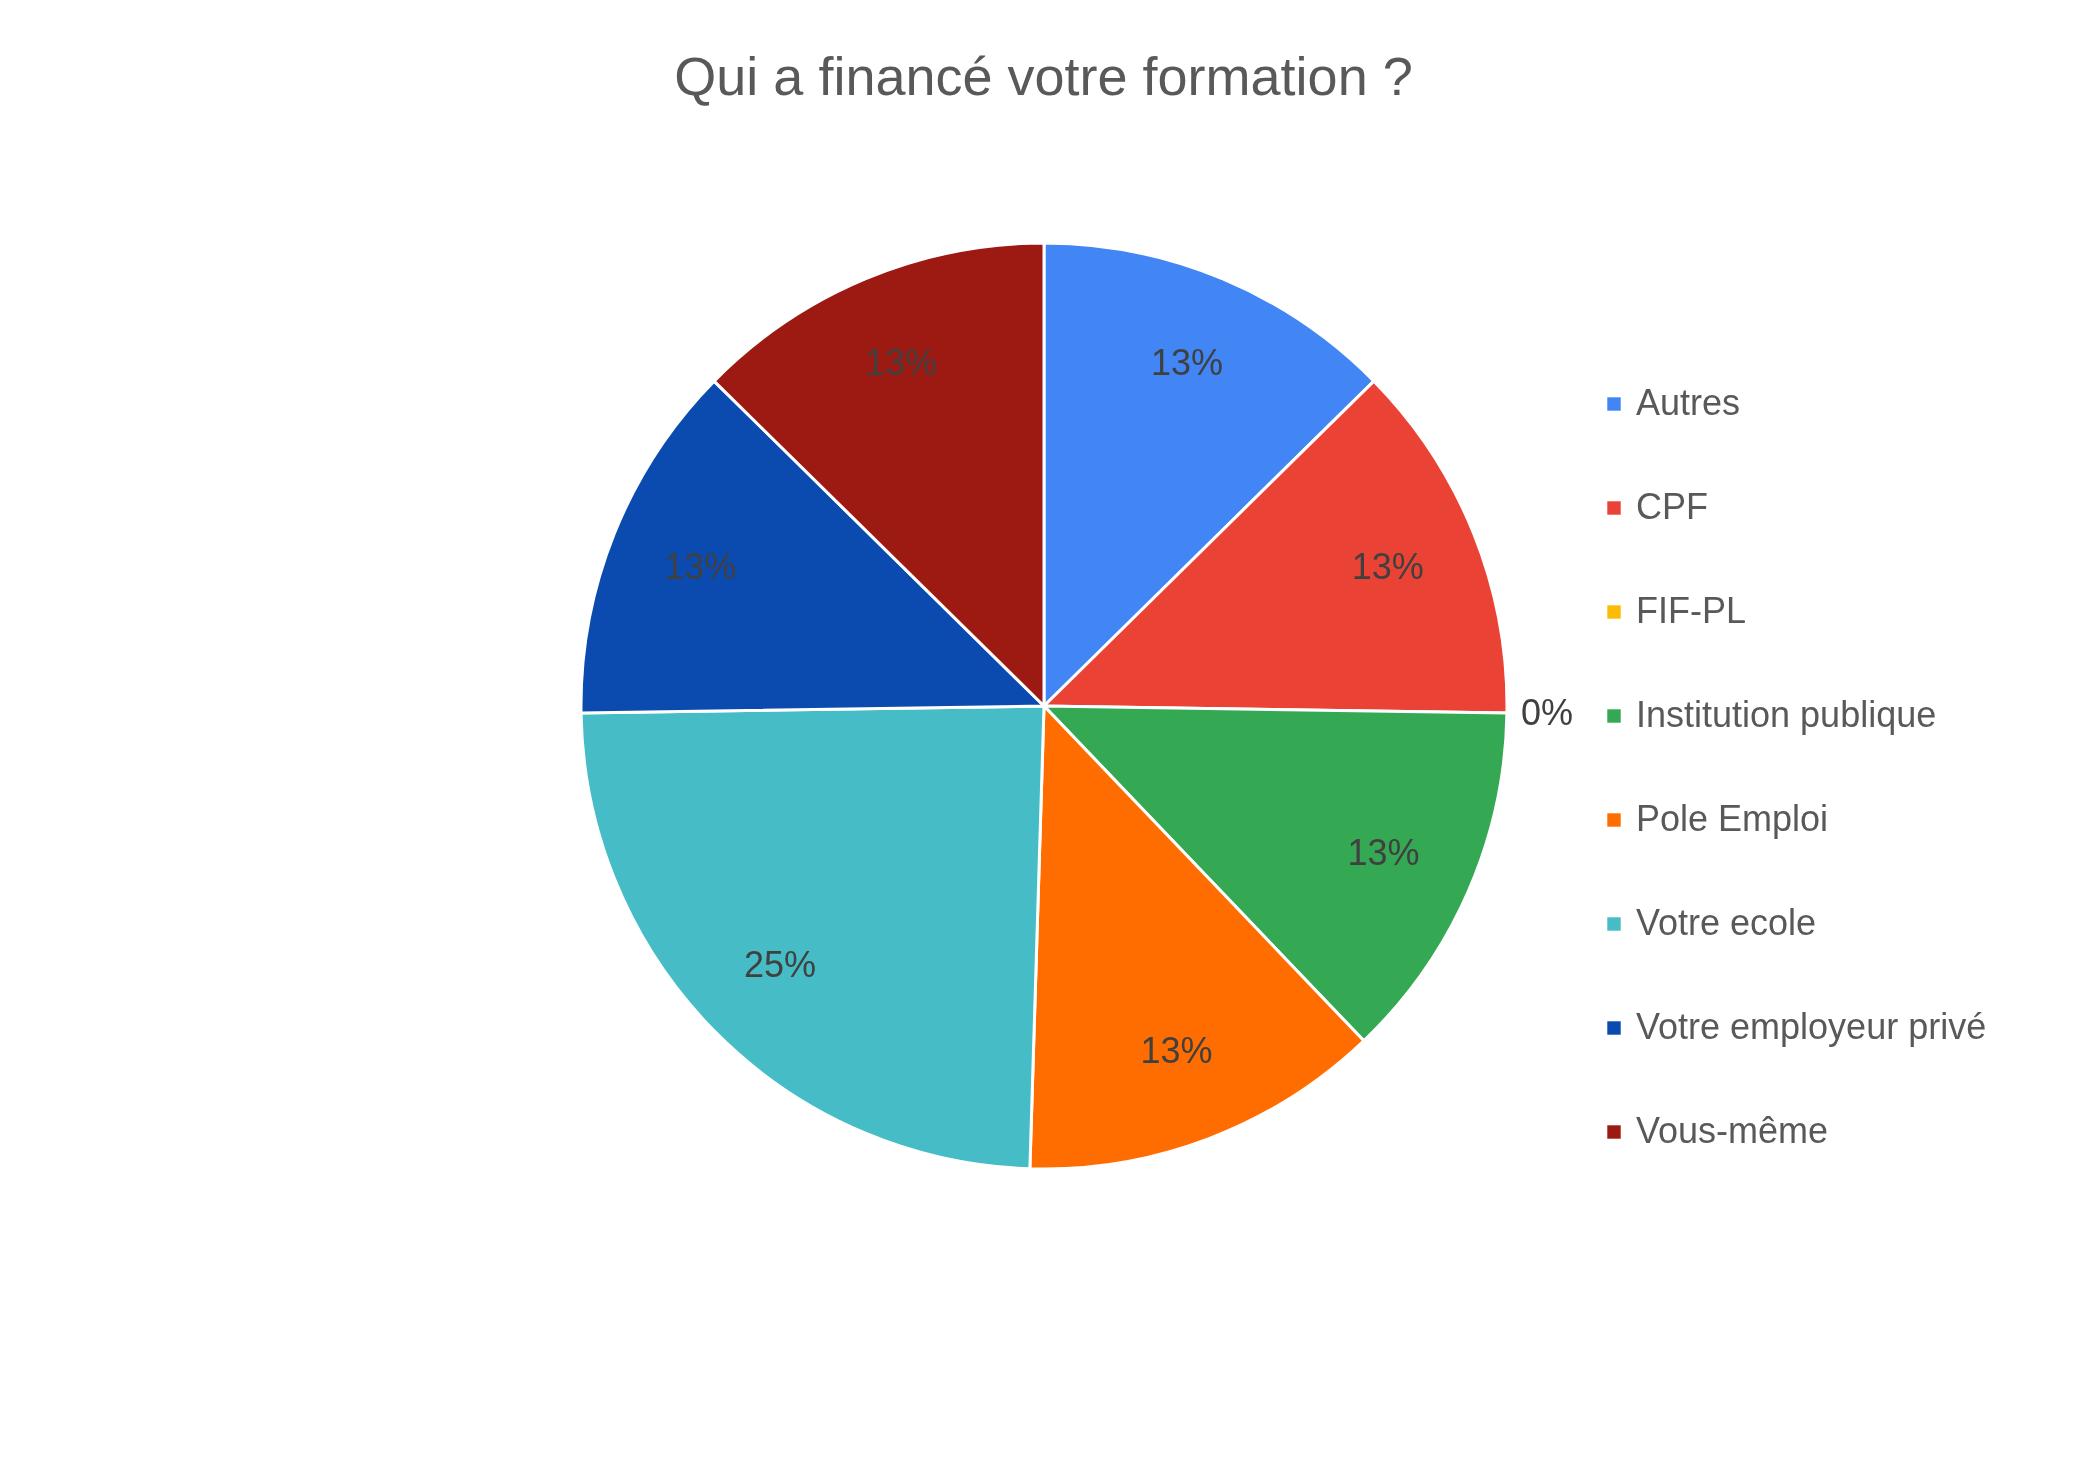  What do you see at coordinates (1691, 610) in the screenshot?
I see `legend-label: FIF-PL` at bounding box center [1691, 610].